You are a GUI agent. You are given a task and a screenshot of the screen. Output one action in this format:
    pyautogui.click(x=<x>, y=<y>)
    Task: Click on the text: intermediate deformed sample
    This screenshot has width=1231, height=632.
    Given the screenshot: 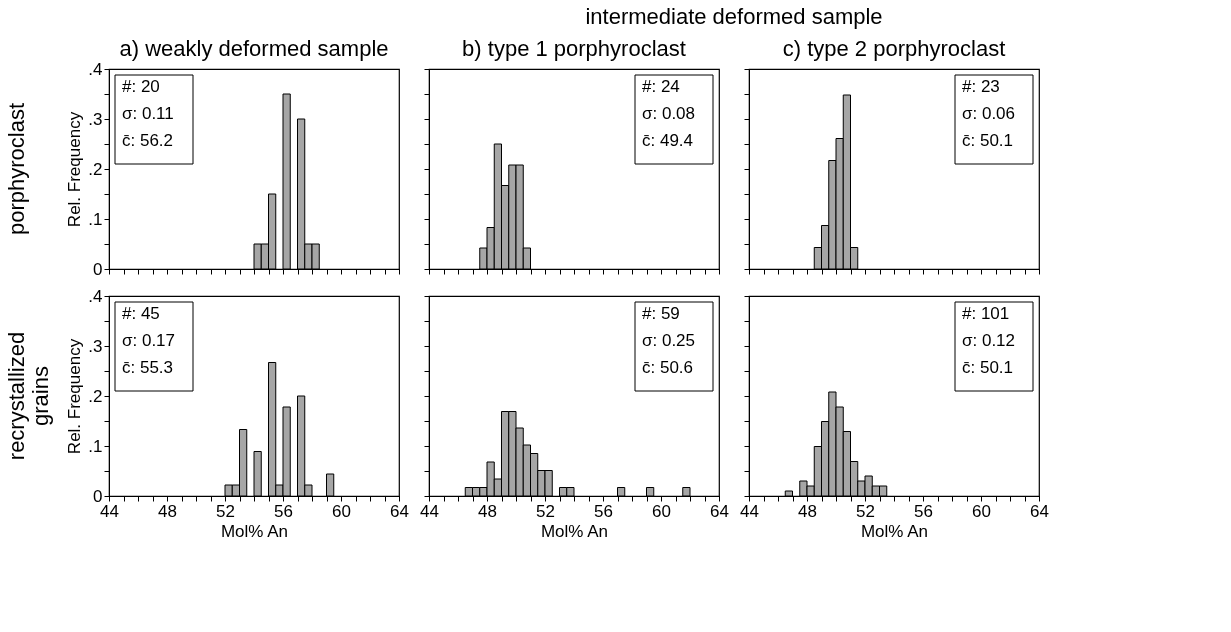 What is the action you would take?
    pyautogui.click(x=734, y=16)
    